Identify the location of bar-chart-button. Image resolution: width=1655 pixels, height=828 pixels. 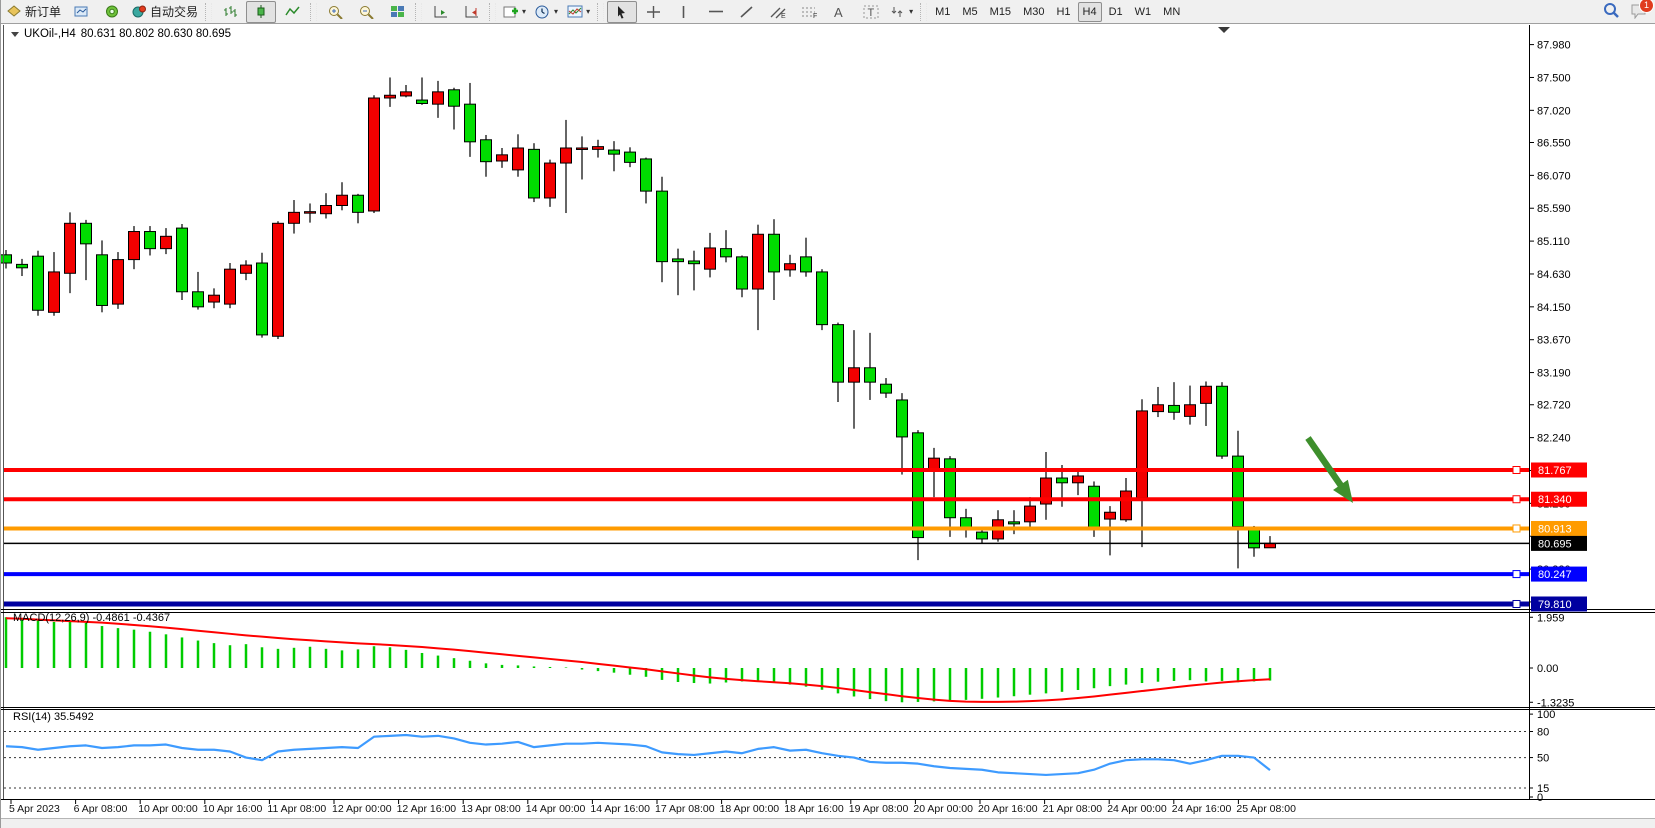
(230, 12).